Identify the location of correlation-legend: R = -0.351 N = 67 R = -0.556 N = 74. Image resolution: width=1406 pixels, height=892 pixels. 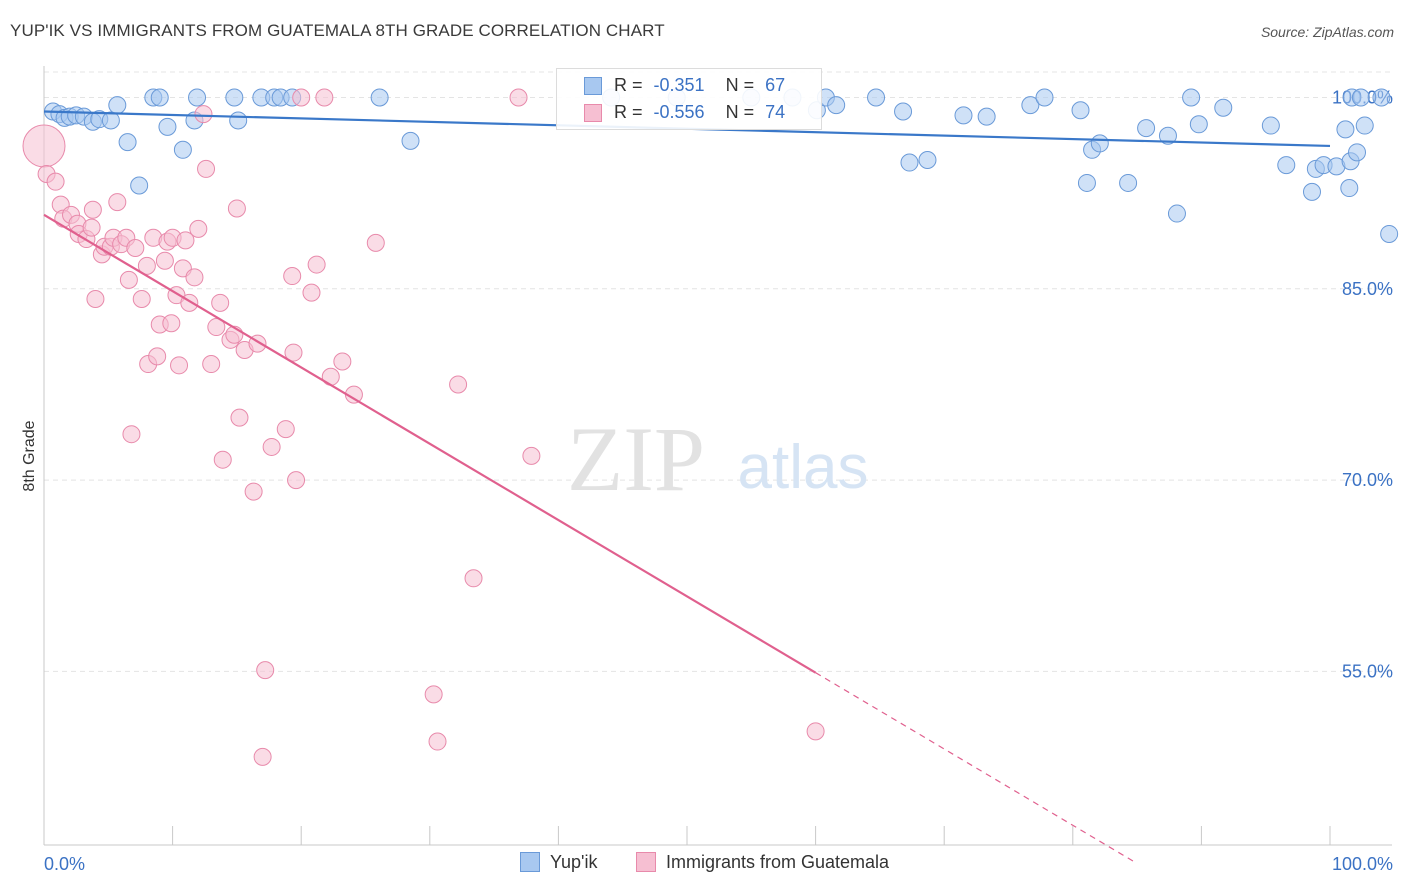
(689, 99).